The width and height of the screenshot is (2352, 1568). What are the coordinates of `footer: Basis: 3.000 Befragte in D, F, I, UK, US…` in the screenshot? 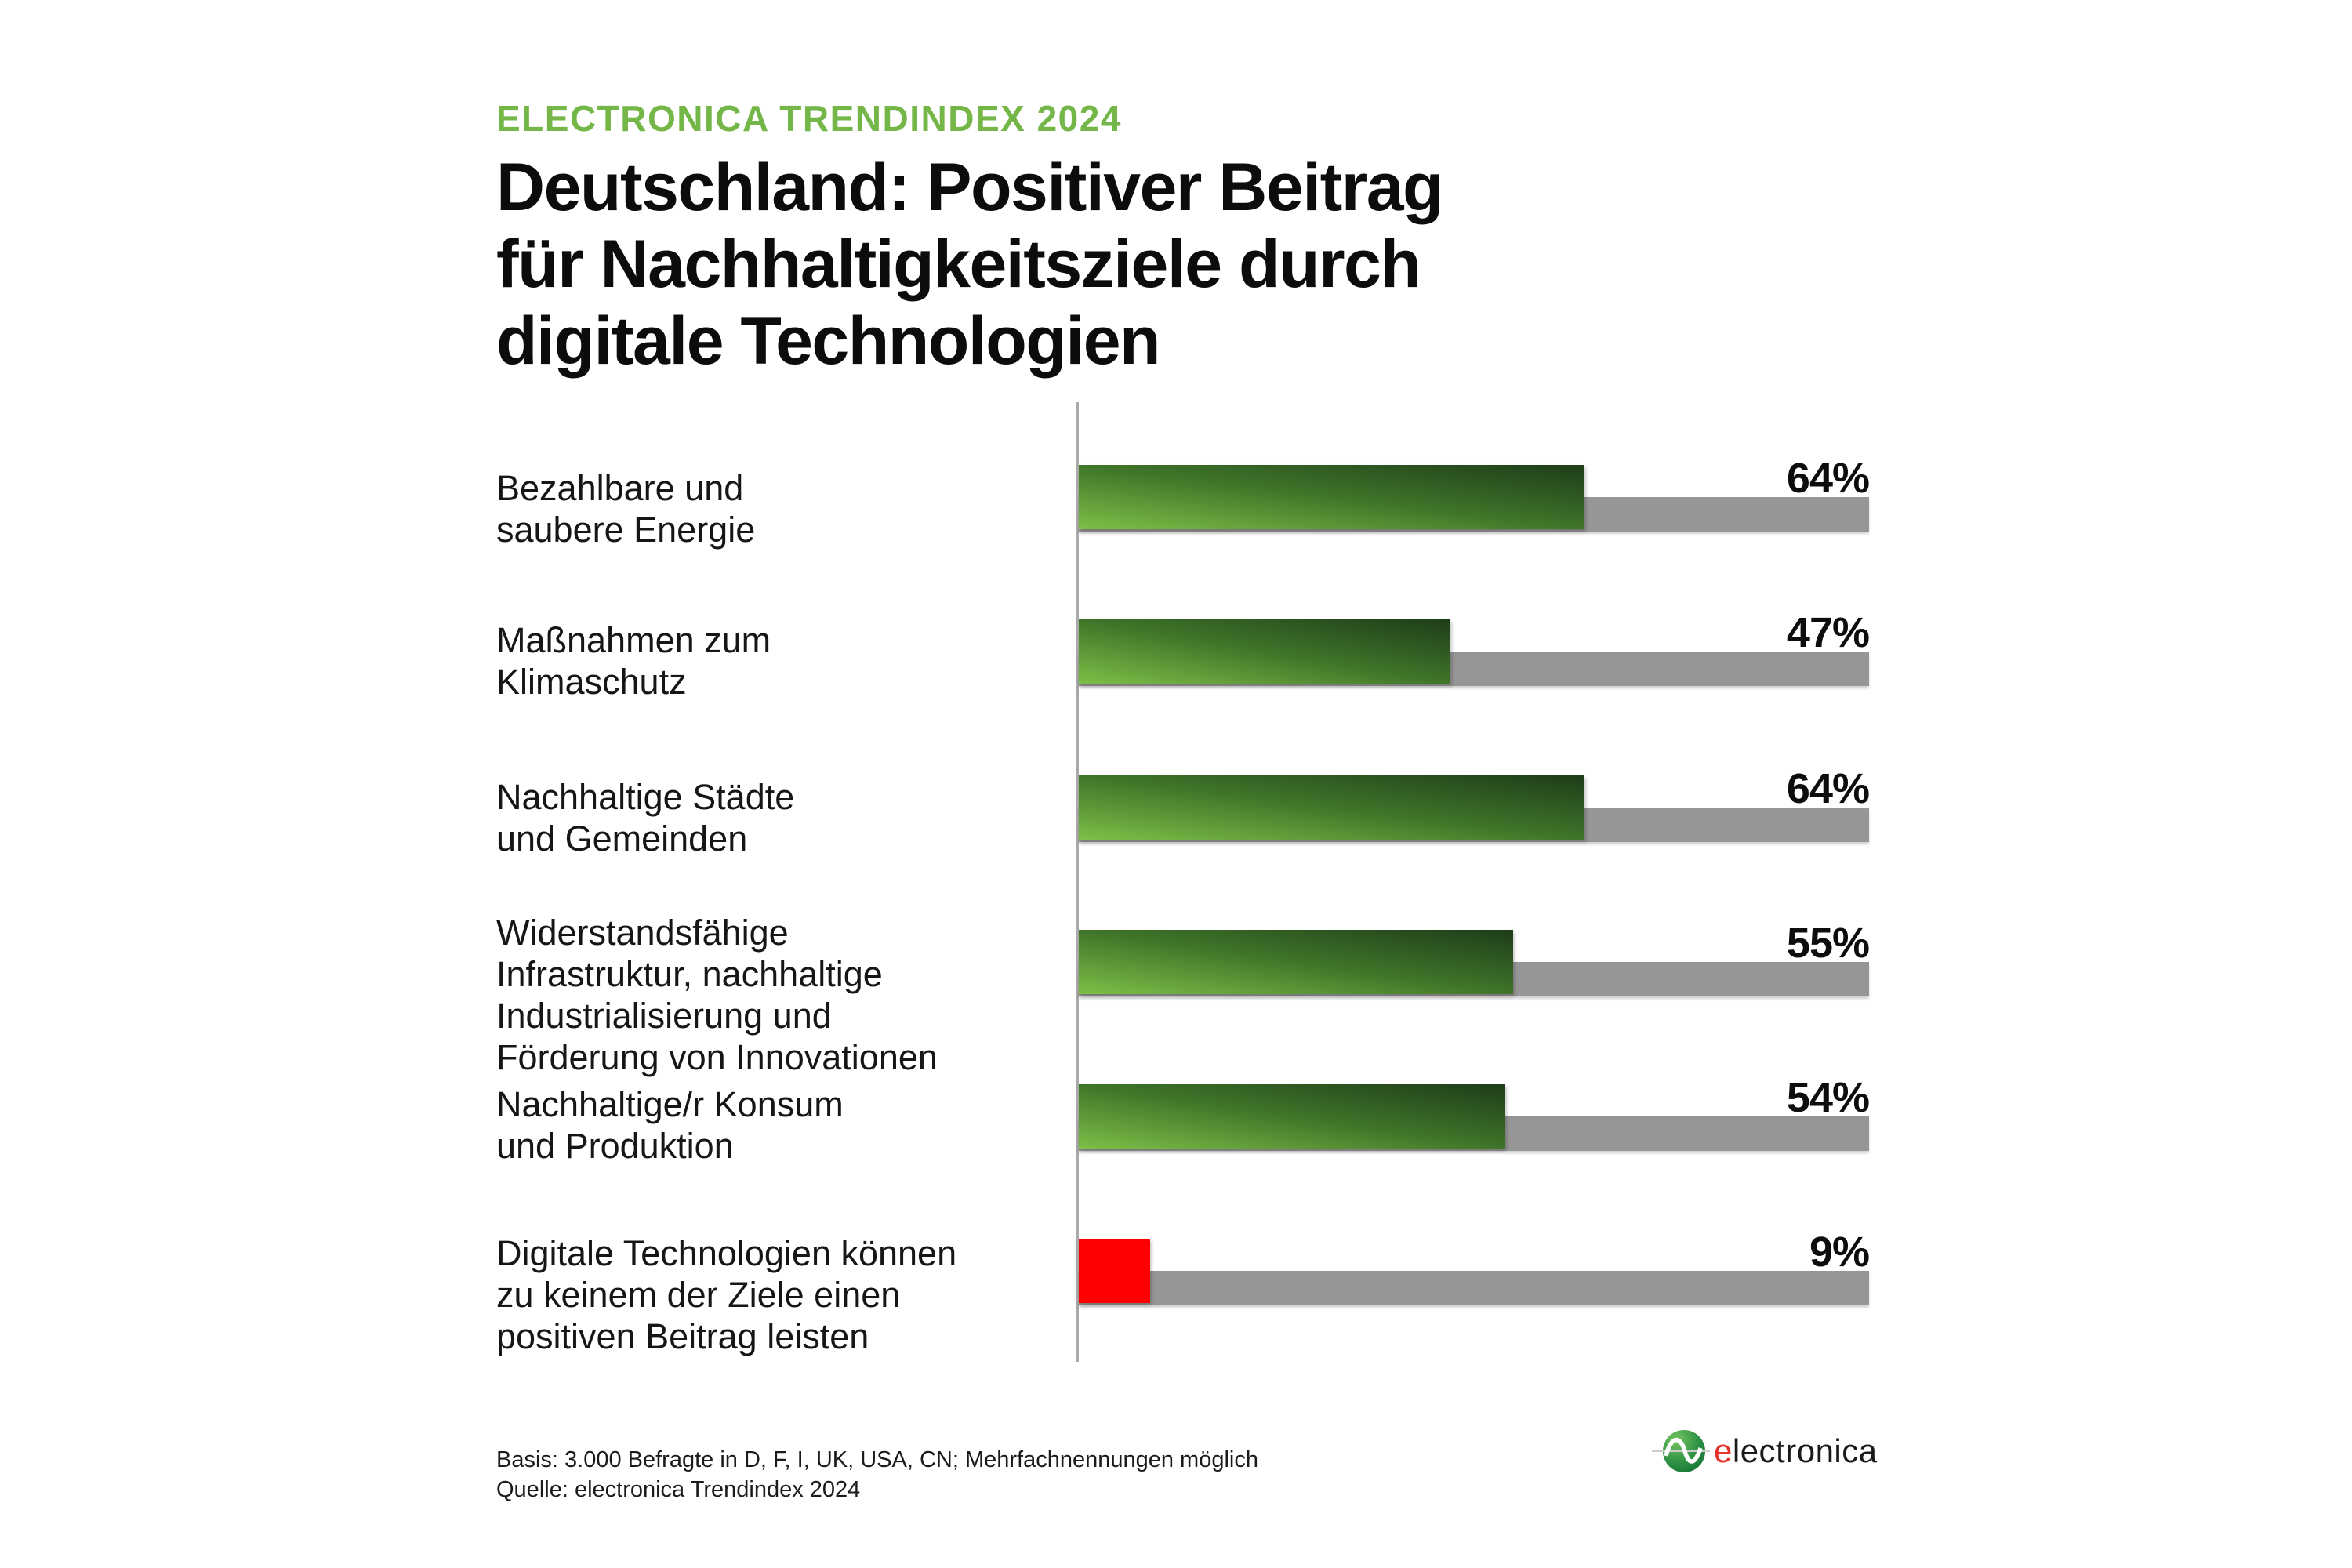 It's located at (877, 1474).